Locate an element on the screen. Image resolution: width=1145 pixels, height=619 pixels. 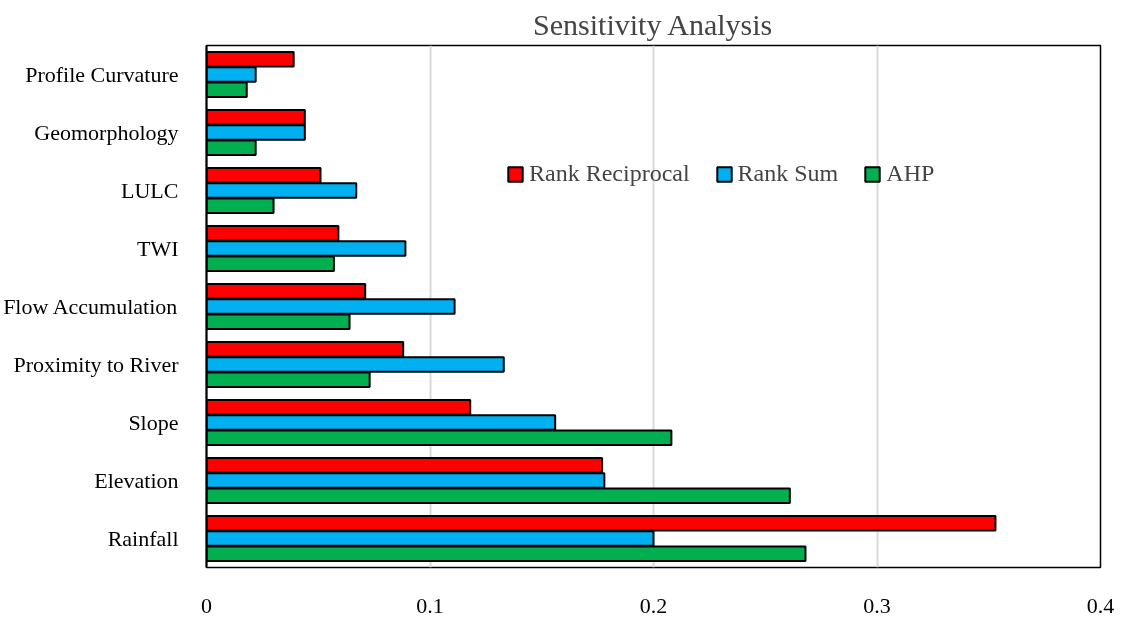
y-tick-label: TWI is located at coordinates (157, 248).